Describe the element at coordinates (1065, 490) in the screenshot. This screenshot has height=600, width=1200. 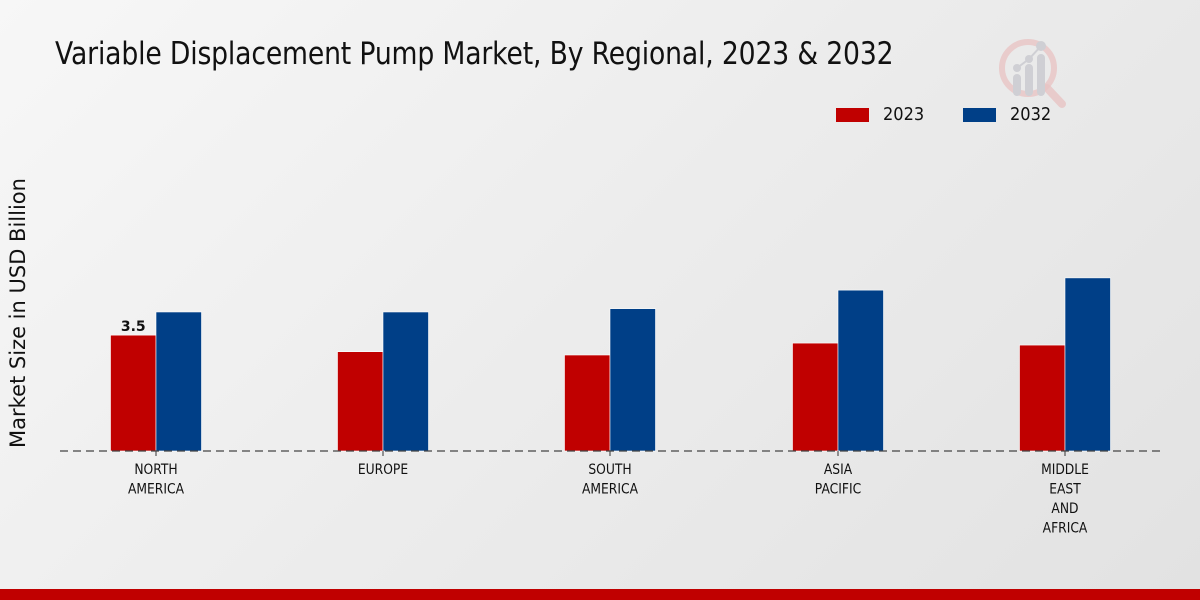
I see `x-tick-label: EAST` at that location.